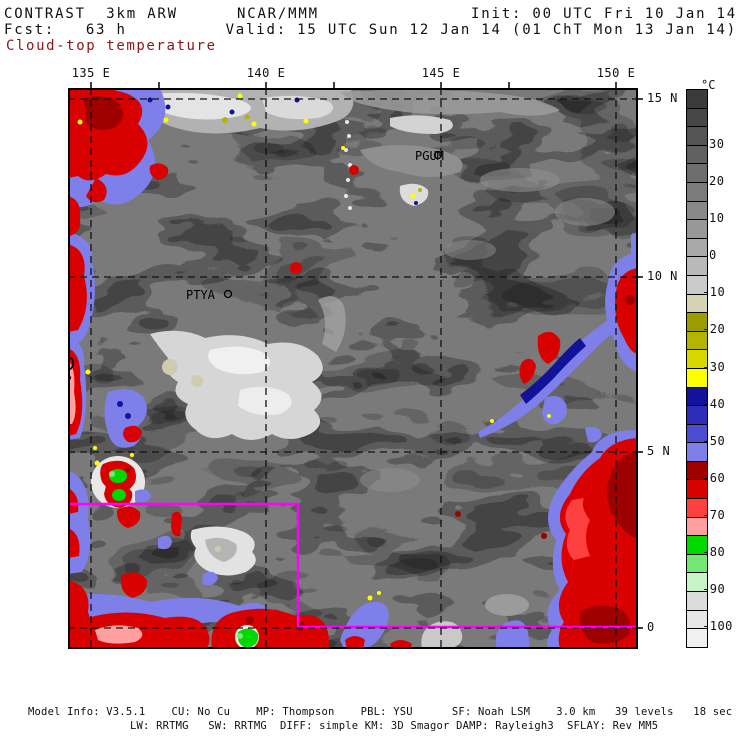  Describe the element at coordinates (708, 85) in the screenshot. I see `colorbar-unit-label: °C` at that location.